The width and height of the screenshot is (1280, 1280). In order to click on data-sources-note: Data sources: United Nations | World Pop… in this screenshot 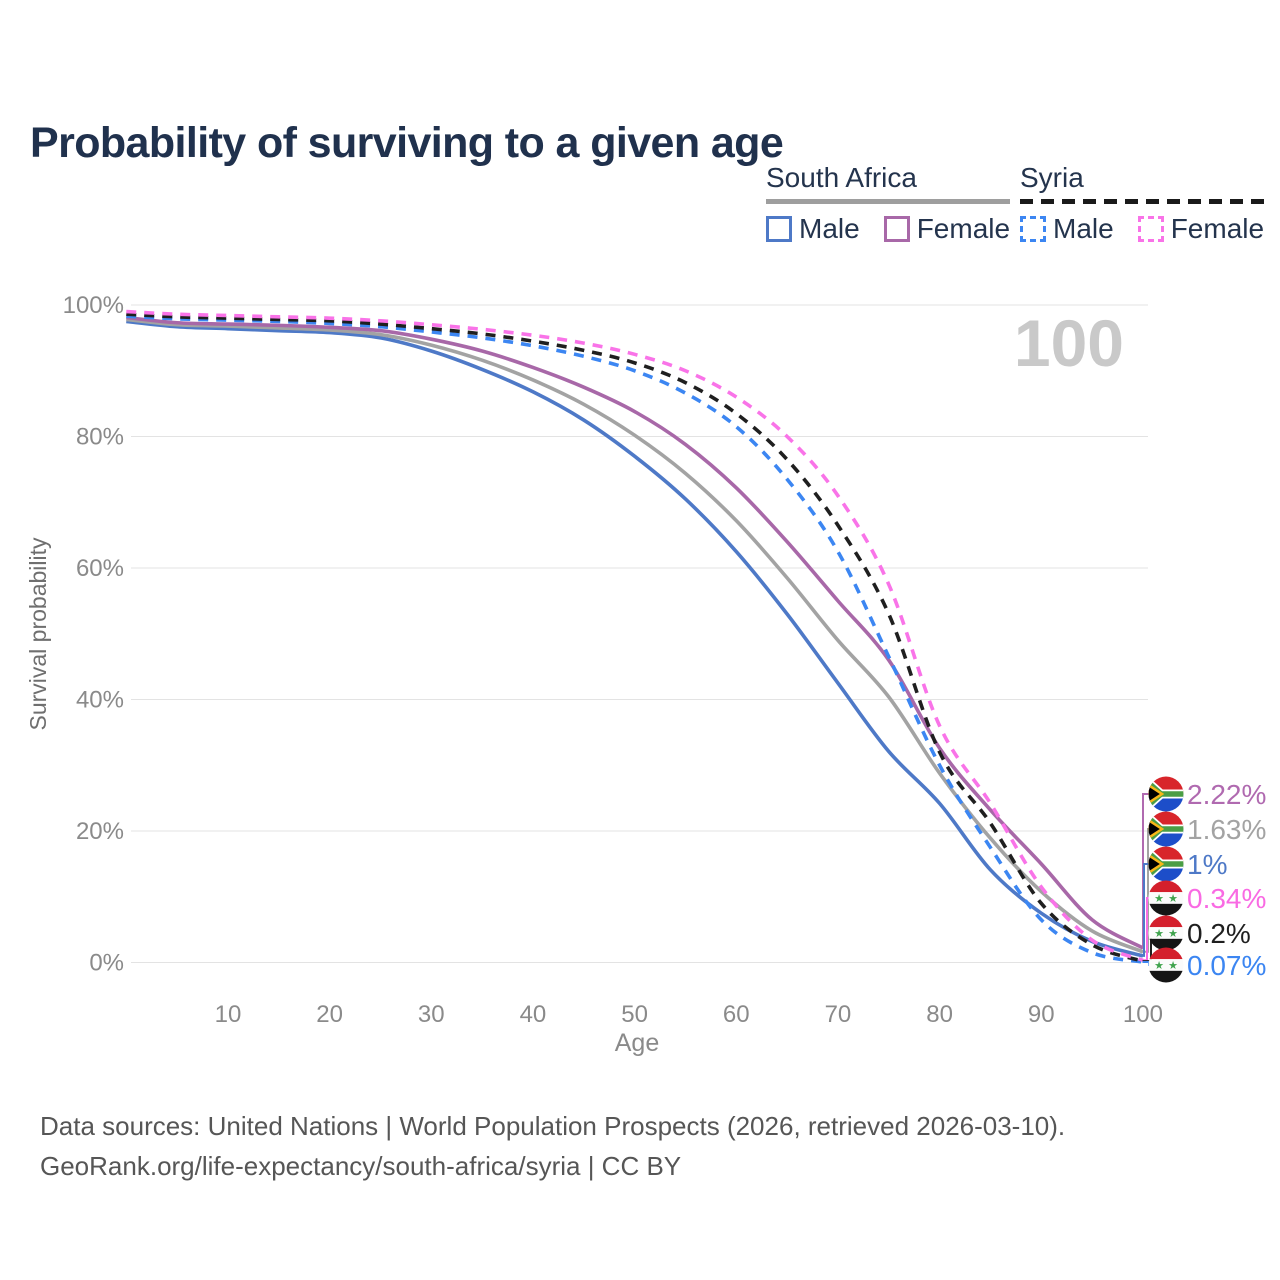, I will do `click(553, 1126)`.